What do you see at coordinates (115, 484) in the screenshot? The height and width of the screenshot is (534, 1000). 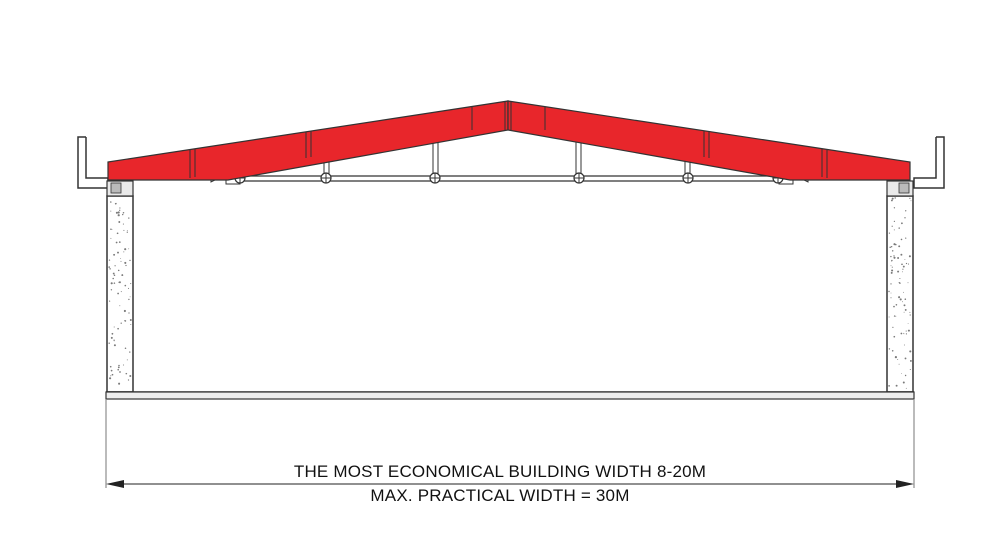 I see `arrowhead-left-icon` at bounding box center [115, 484].